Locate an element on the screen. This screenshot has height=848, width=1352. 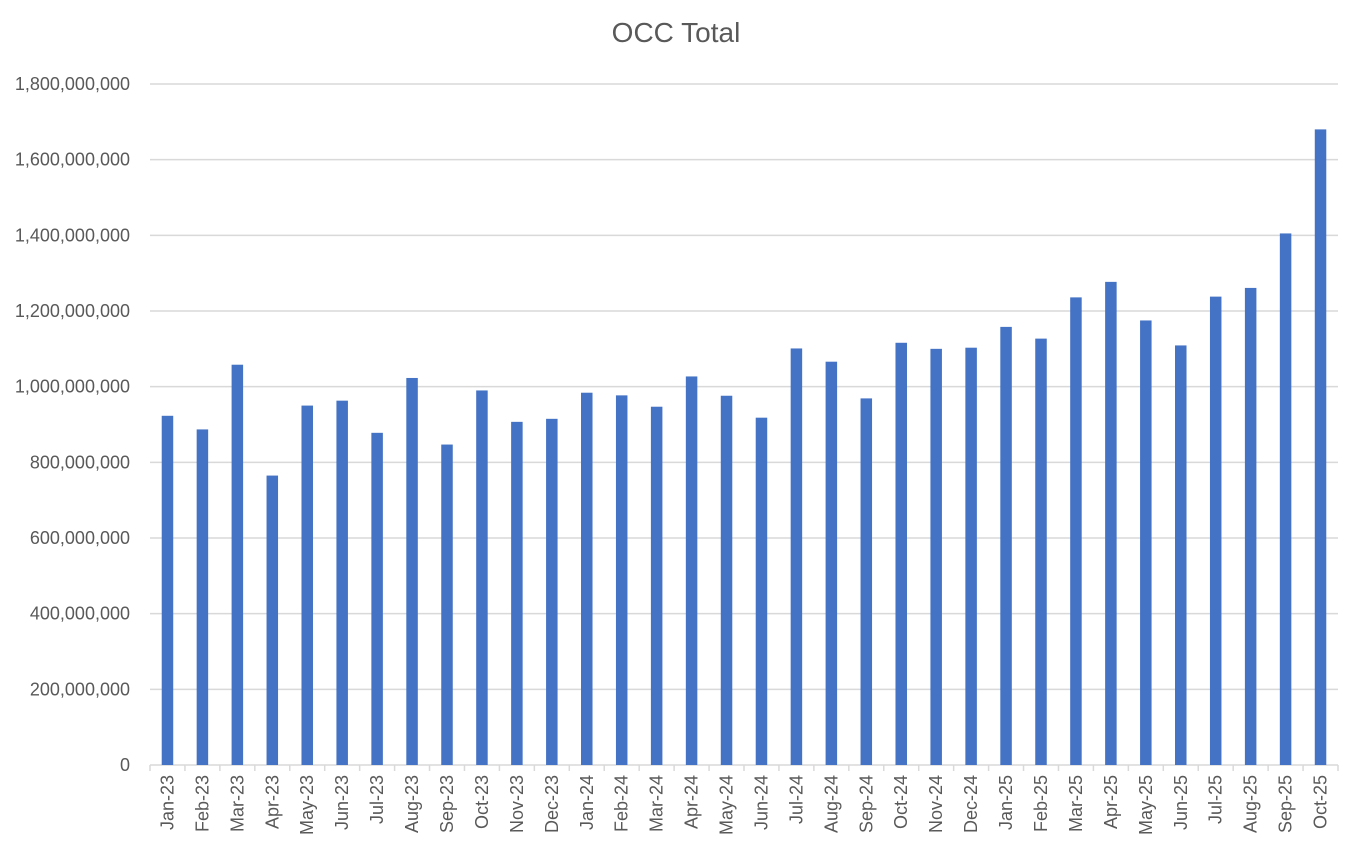
x-tick-label: Feb-25 is located at coordinates (1041, 803).